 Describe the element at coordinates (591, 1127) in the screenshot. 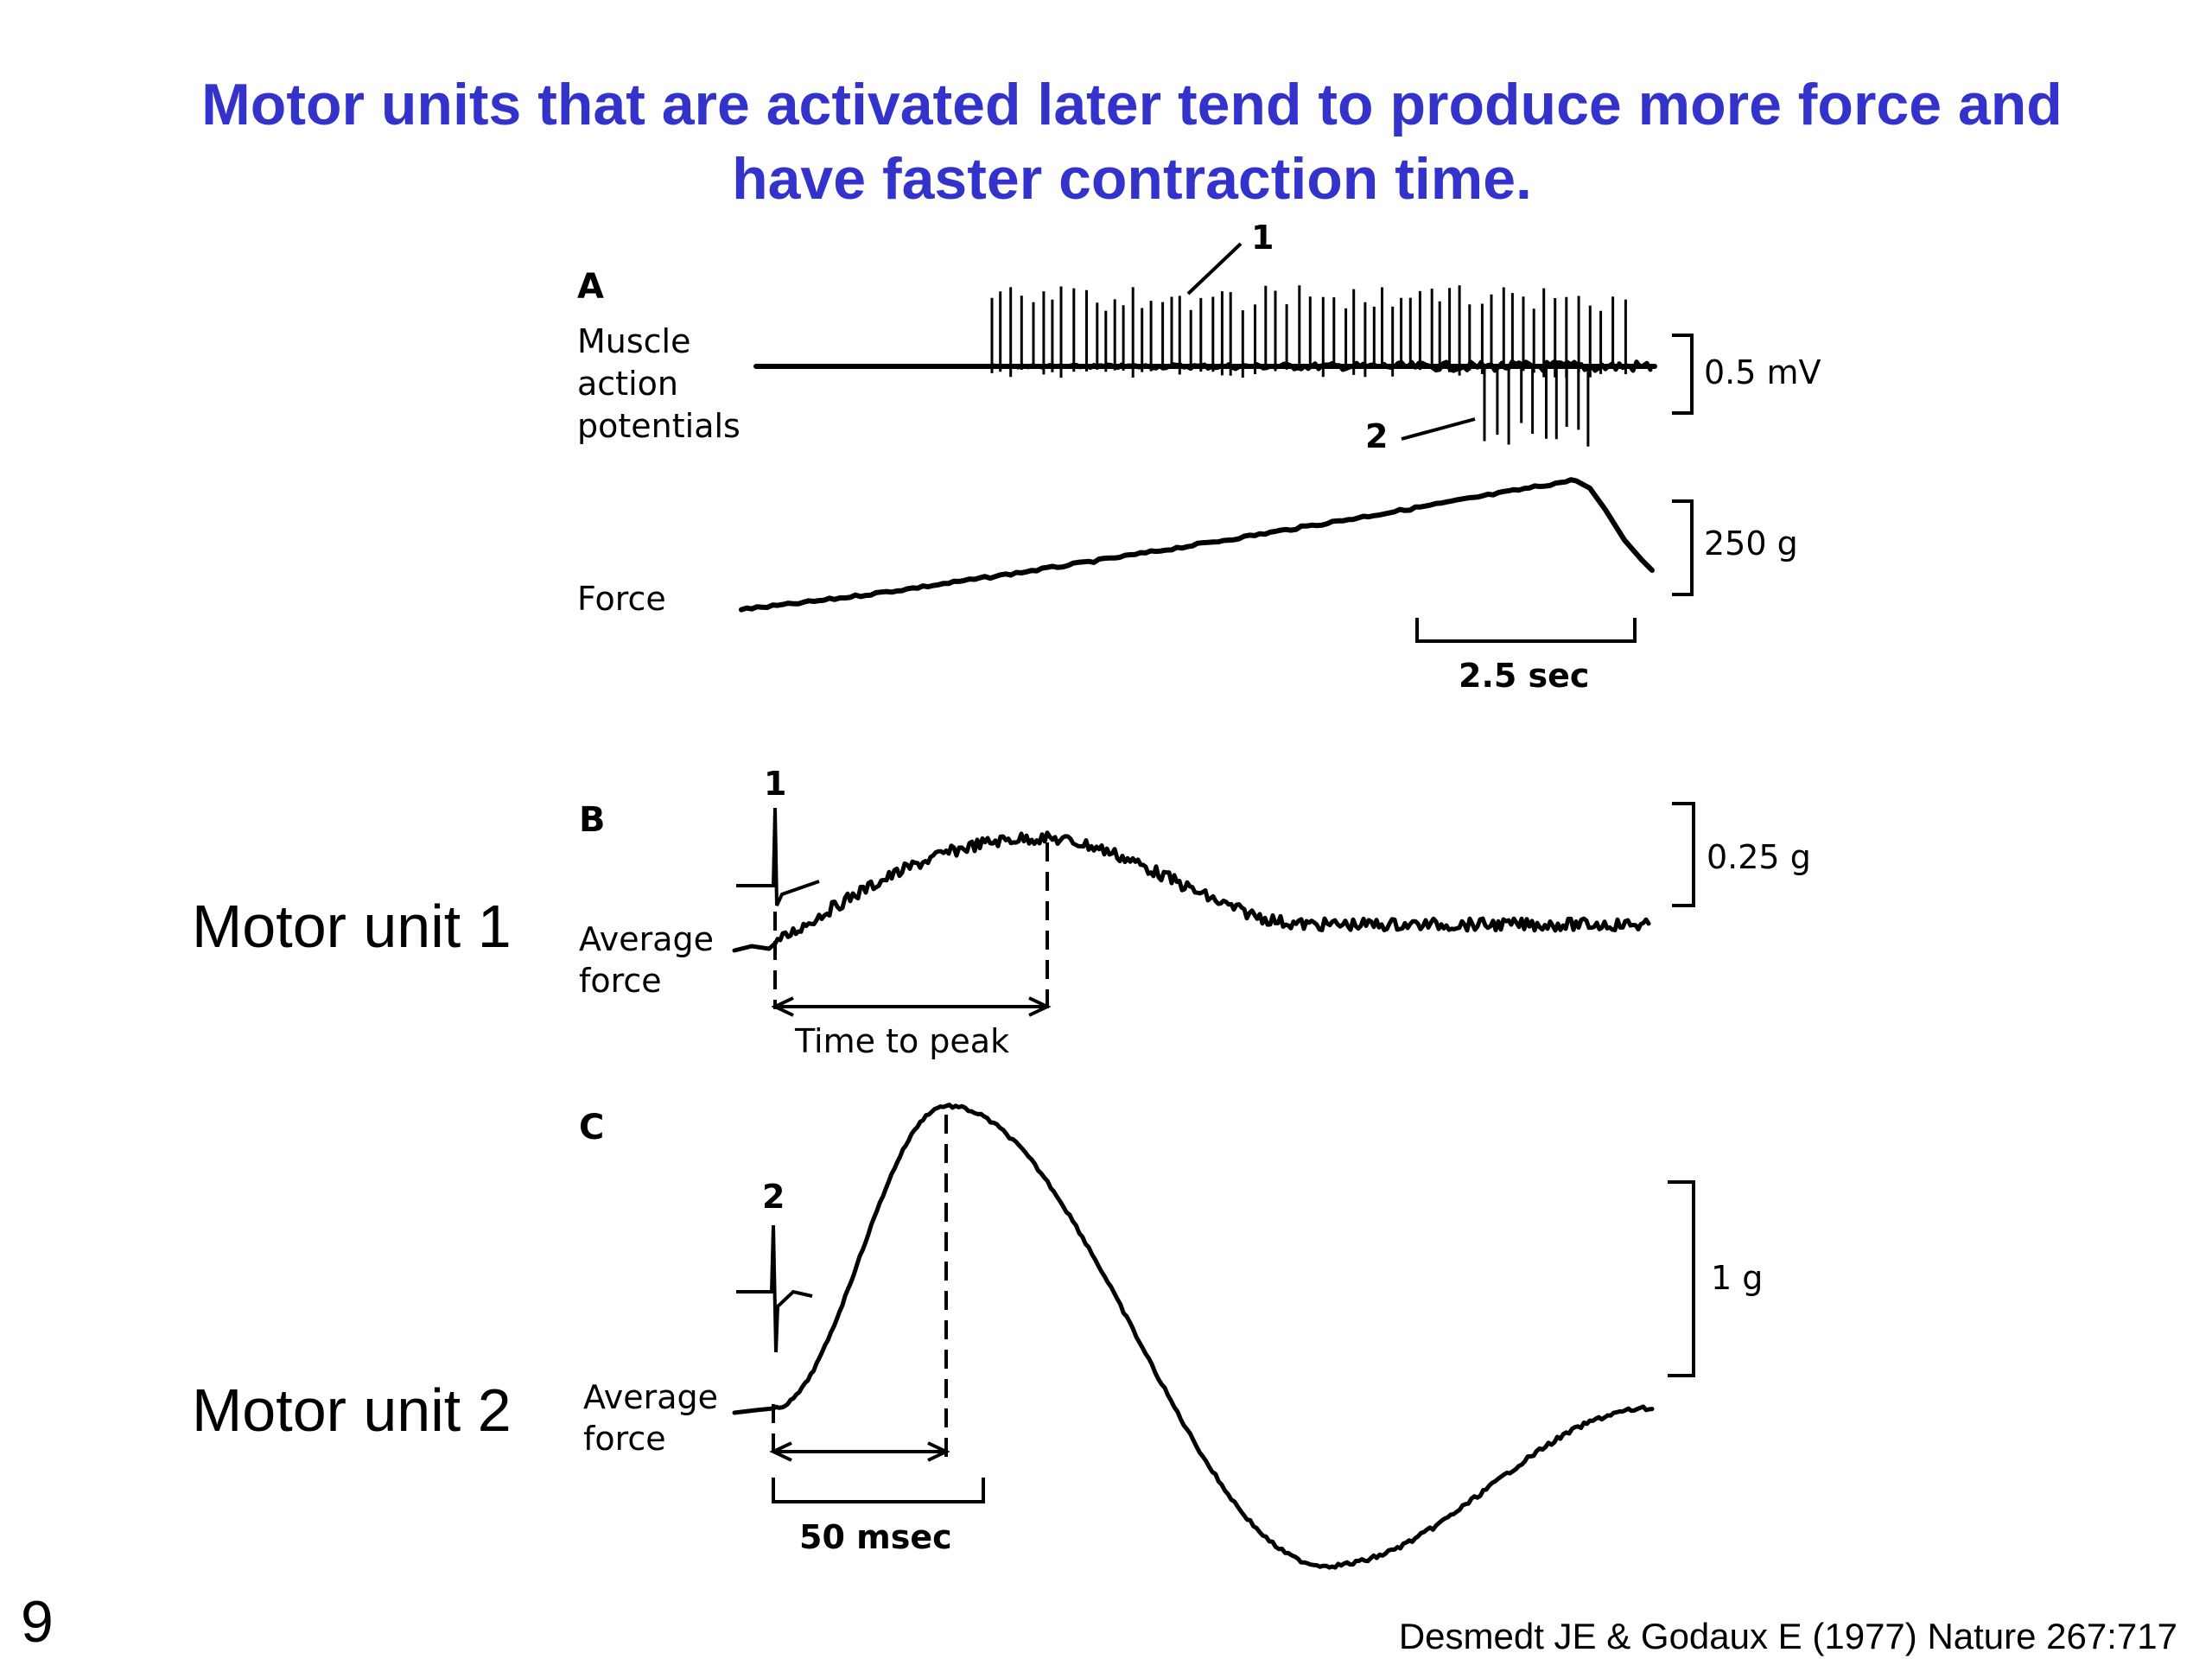

I see `panel-c-letter: C` at that location.